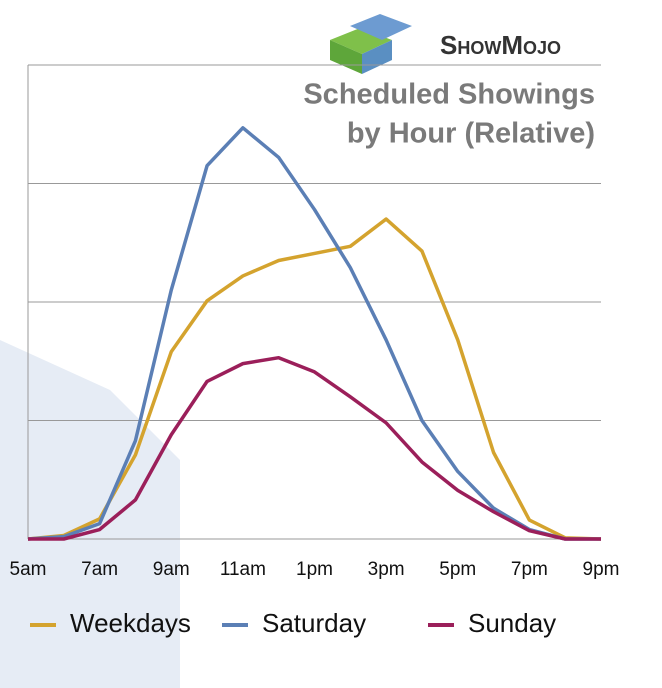 This screenshot has height=688, width=662. What do you see at coordinates (28, 569) in the screenshot?
I see `x-tick-label: 5am` at bounding box center [28, 569].